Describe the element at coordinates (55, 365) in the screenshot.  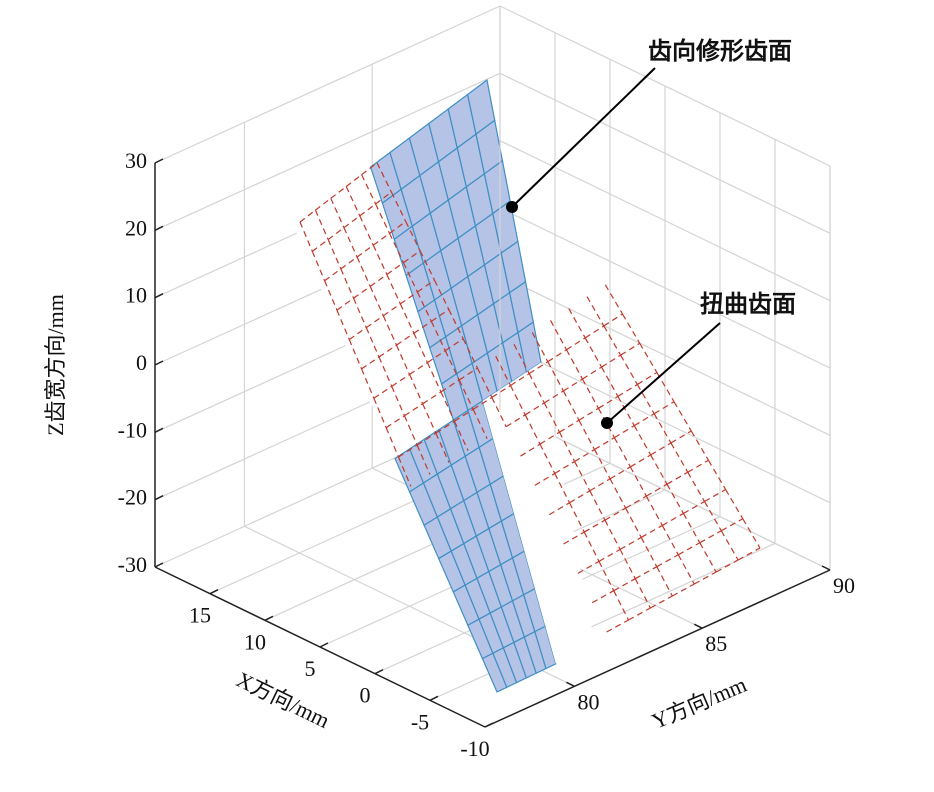
I see `z-axis-label: Z齿宽方向/mm` at that location.